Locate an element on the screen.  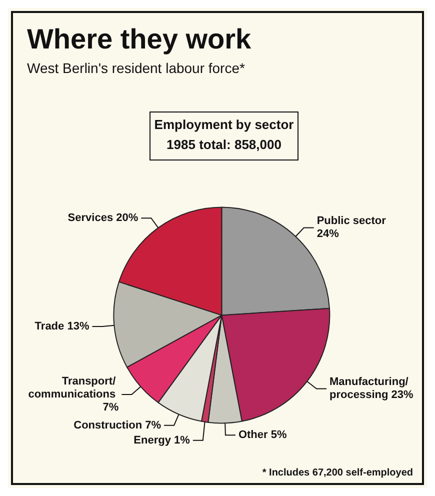
slice-label: Trade 13% is located at coordinates (62, 326).